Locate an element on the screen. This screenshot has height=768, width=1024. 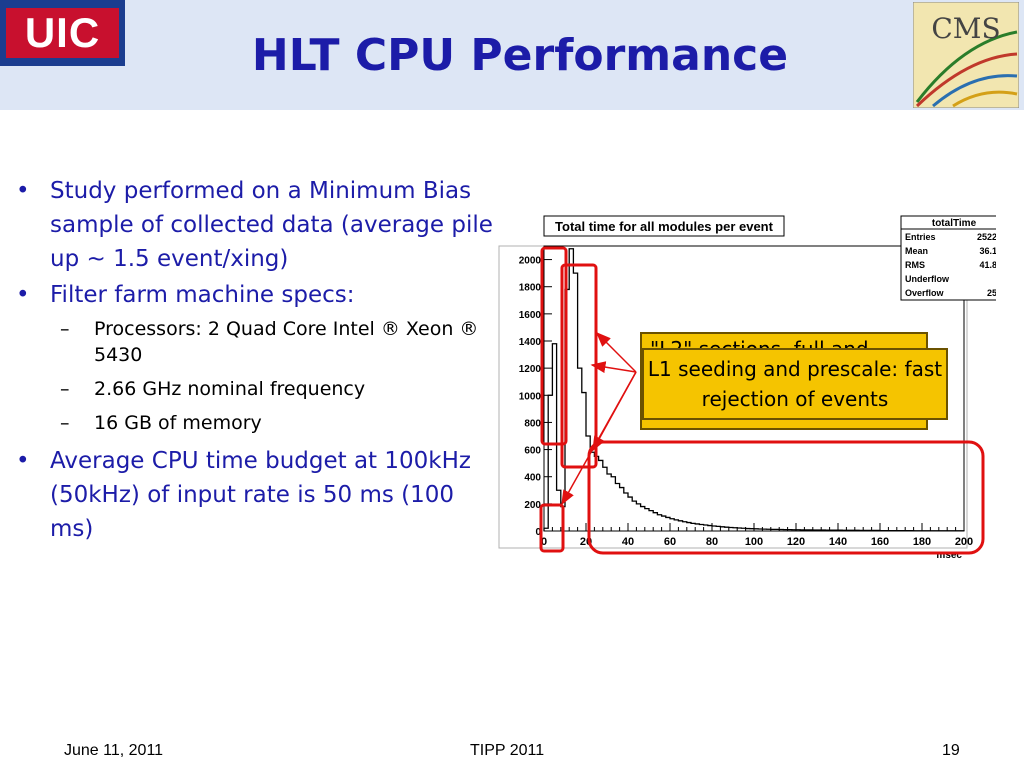
y-tick-label: 1200 is located at coordinates (530, 369).